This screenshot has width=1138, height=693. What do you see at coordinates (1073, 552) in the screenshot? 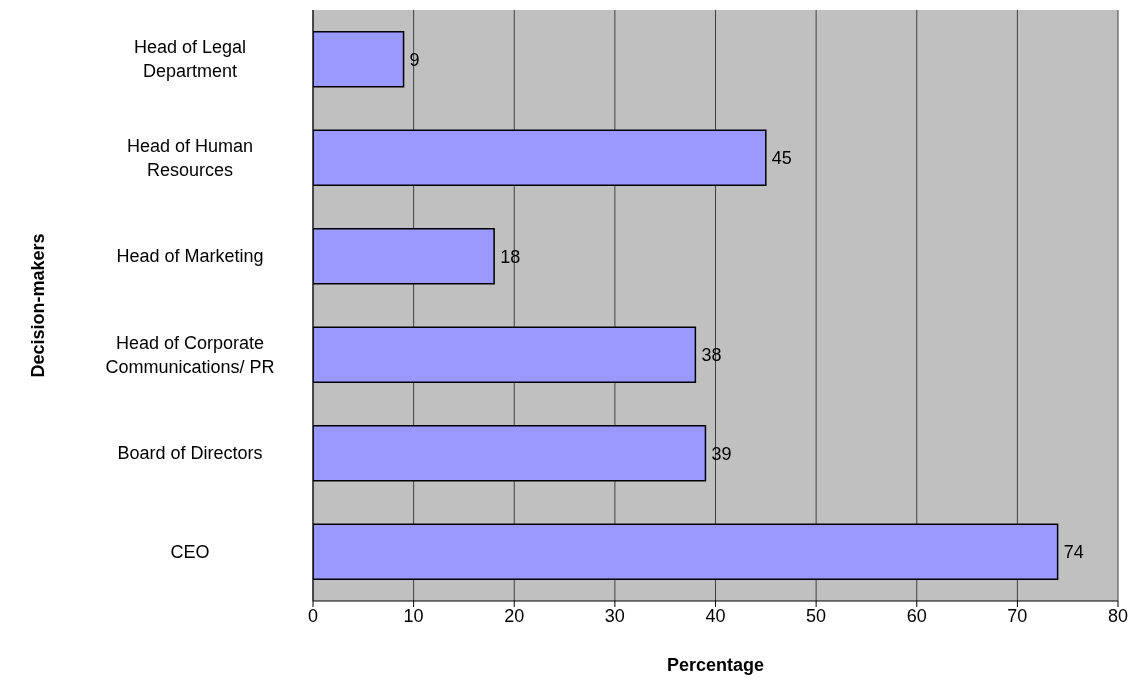
I see `data-label: 74` at bounding box center [1073, 552].